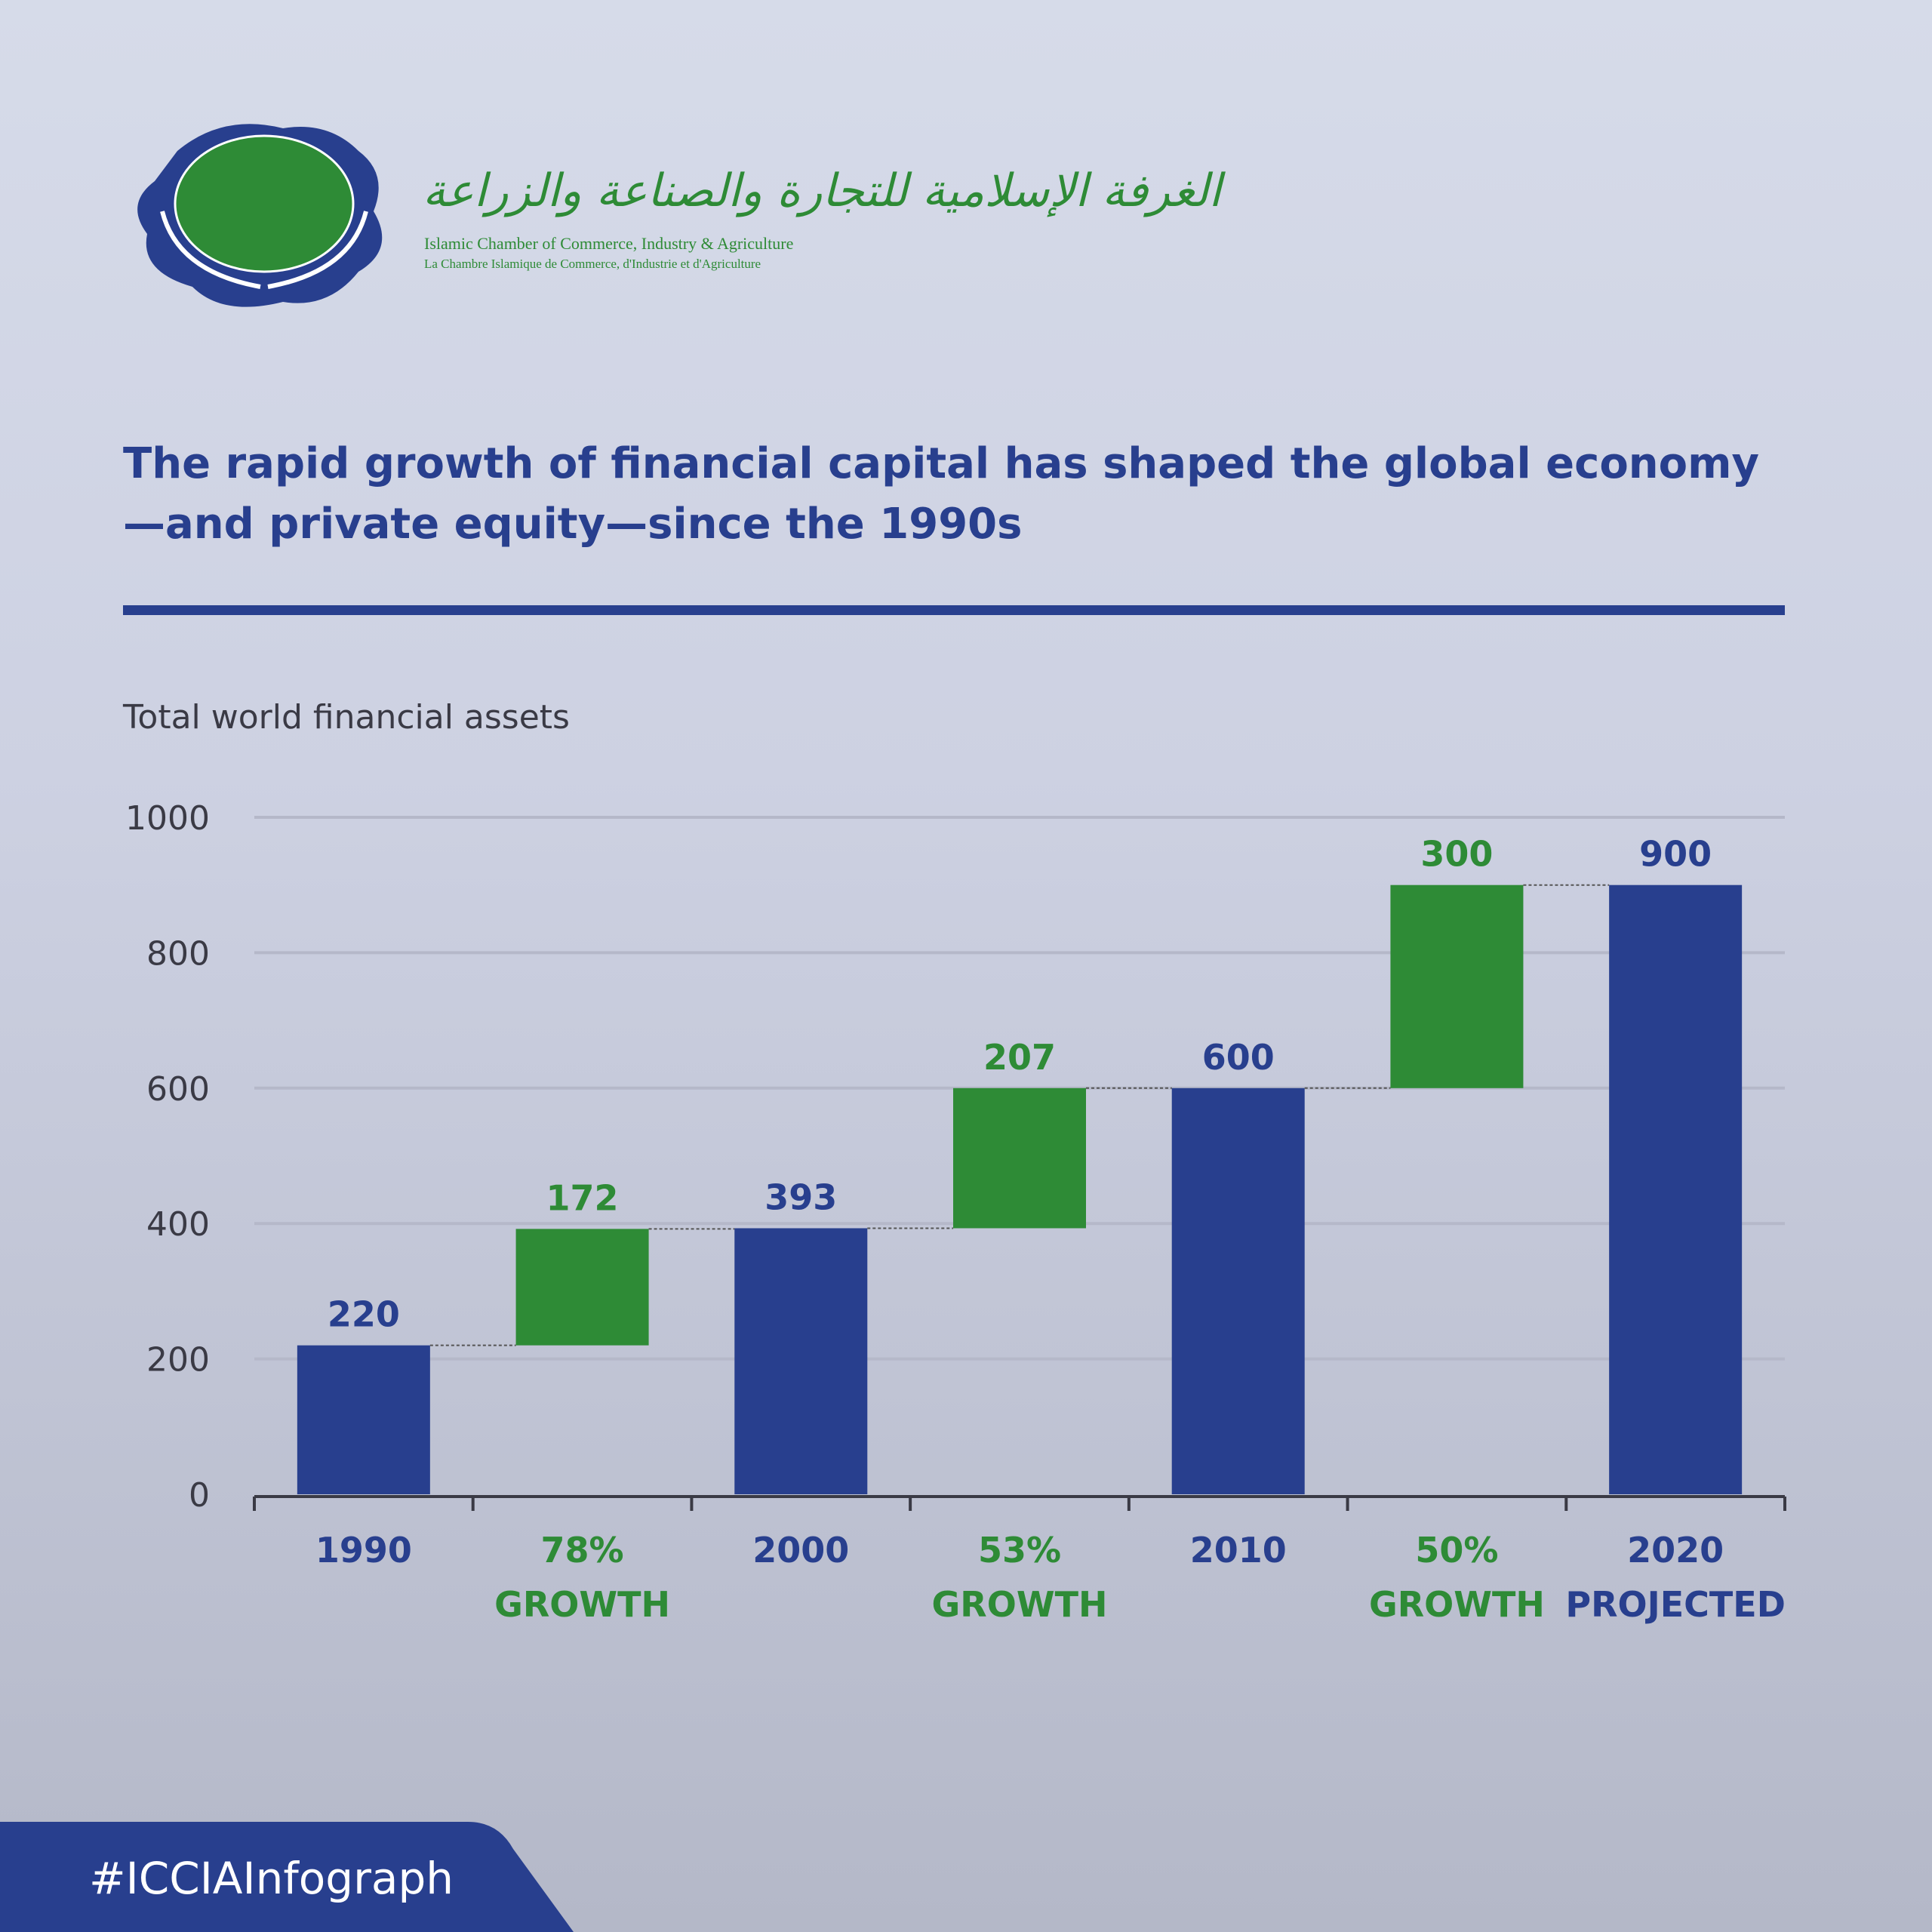  Describe the element at coordinates (178, 1224) in the screenshot. I see `y-tick-label: 400` at that location.